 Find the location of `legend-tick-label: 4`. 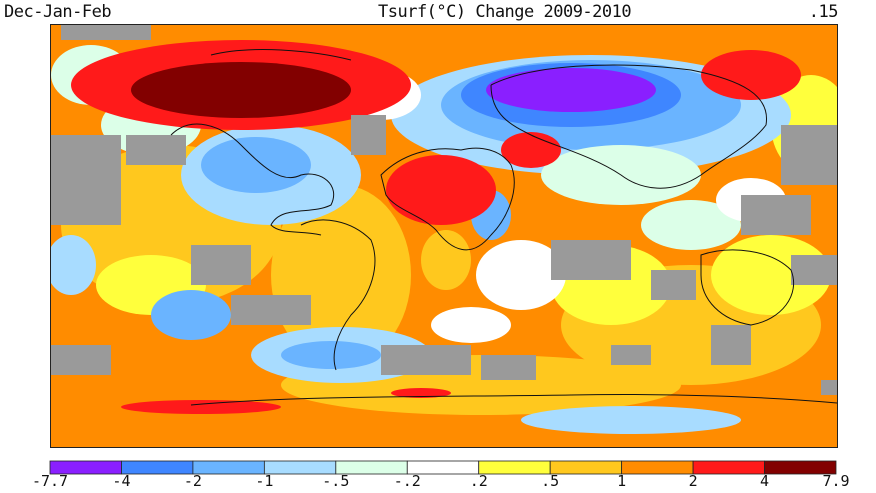

legend-tick-label: 4 is located at coordinates (765, 481).